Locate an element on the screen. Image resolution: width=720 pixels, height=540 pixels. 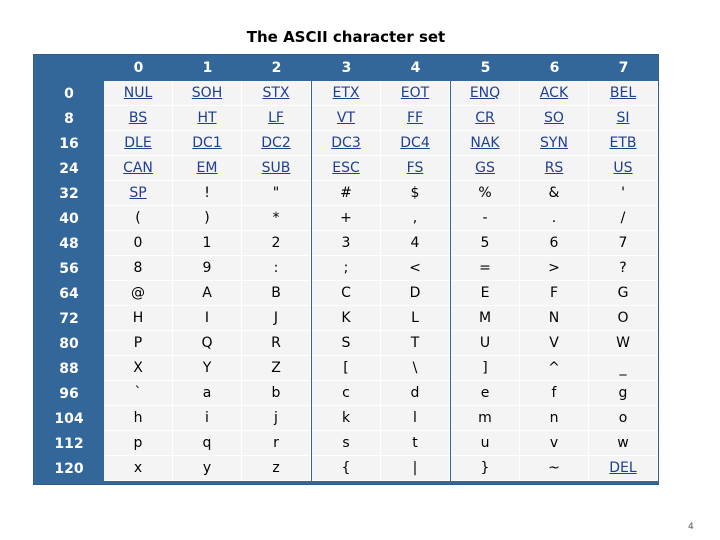
control-code-link: DC4 is located at coordinates (415, 143).